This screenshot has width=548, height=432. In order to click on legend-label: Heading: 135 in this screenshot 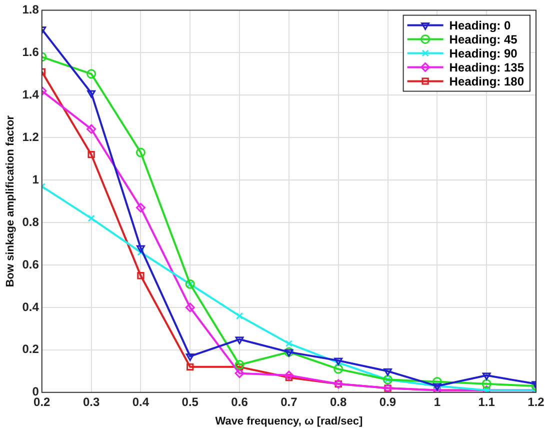, I will do `click(486, 67)`.